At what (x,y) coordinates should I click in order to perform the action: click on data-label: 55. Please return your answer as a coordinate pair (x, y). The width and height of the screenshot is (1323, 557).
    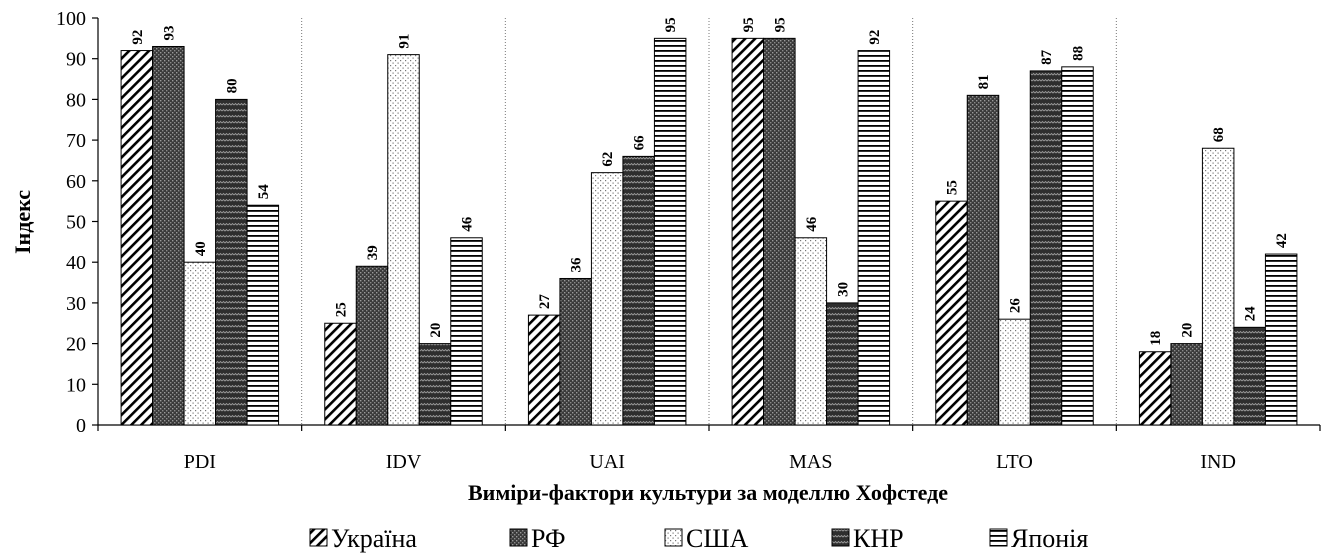
    Looking at the image, I should click on (953, 187).